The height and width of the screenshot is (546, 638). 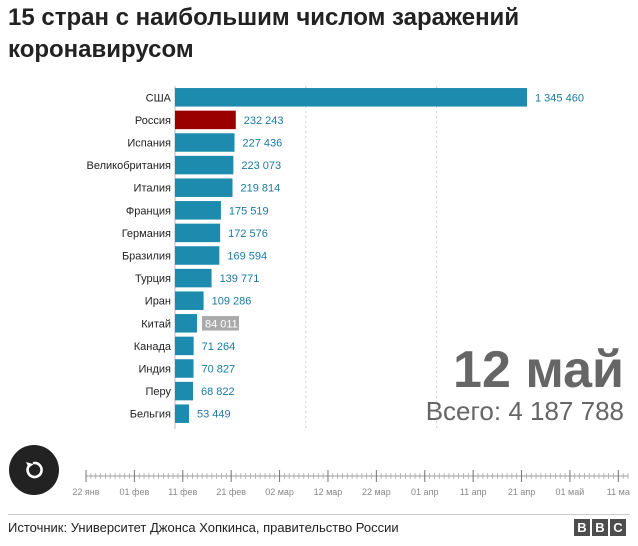 I want to click on category-label: США, so click(x=159, y=98).